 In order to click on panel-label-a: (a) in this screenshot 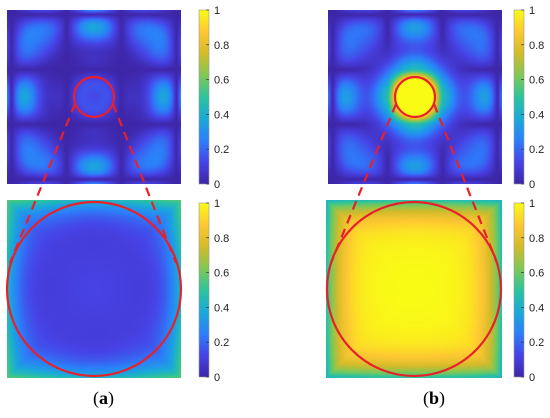, I will do `click(103, 398)`.